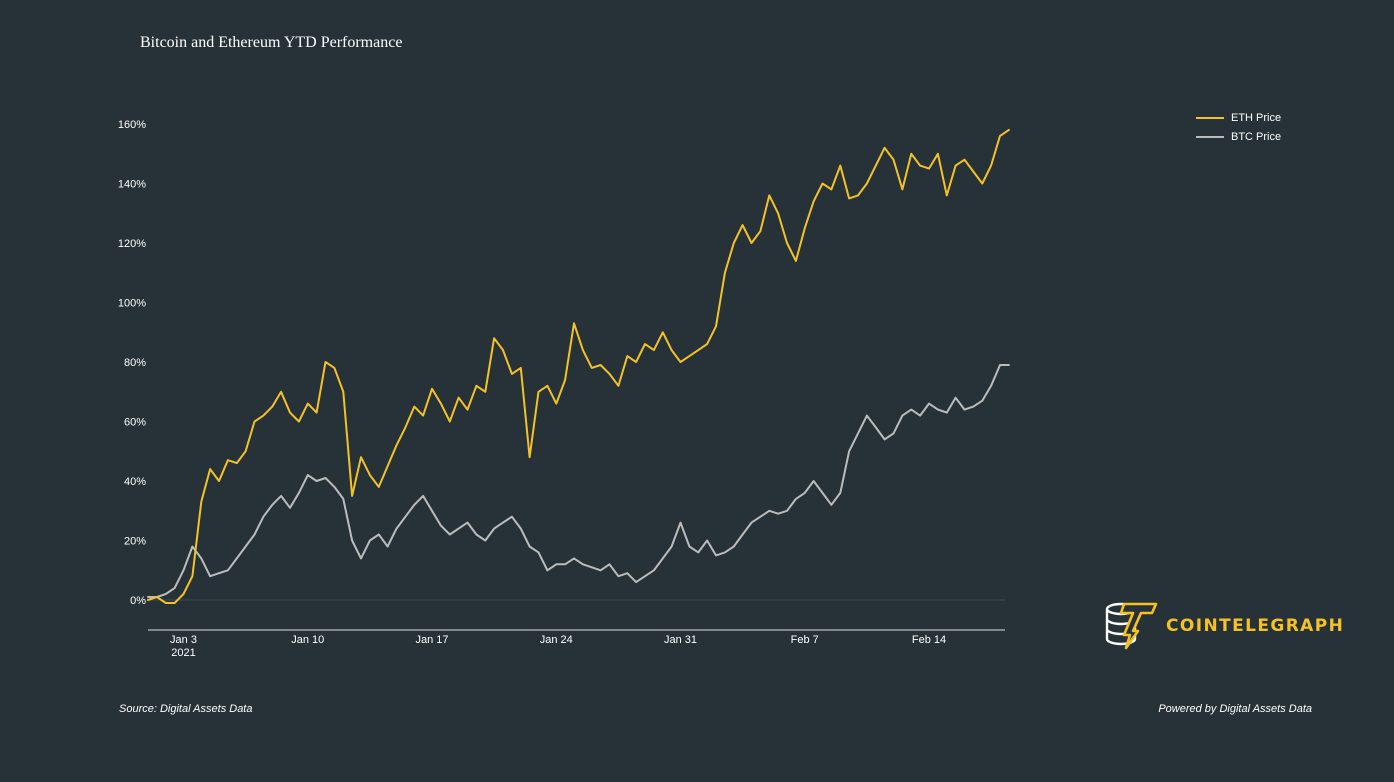 The width and height of the screenshot is (1394, 782). I want to click on x-tick-label: Feb 7, so click(805, 640).